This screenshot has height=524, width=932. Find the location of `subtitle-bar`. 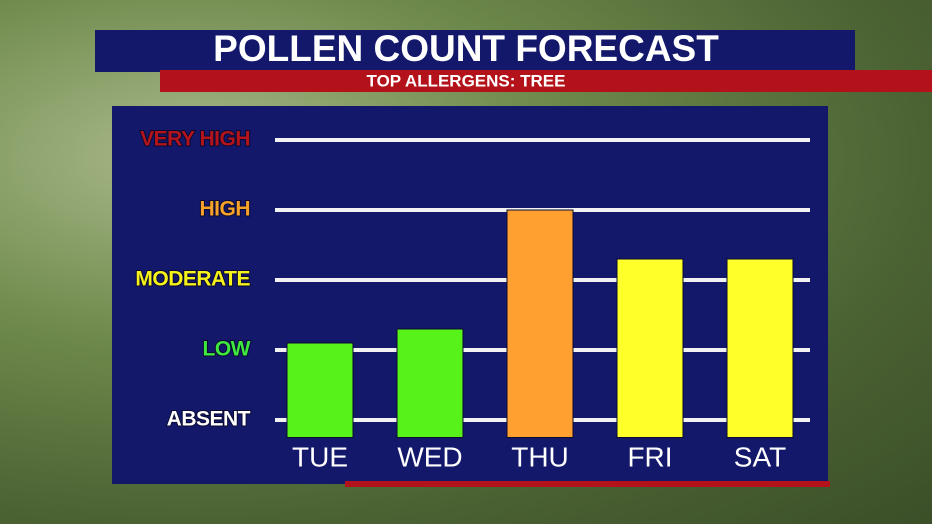

subtitle-bar is located at coordinates (546, 81).